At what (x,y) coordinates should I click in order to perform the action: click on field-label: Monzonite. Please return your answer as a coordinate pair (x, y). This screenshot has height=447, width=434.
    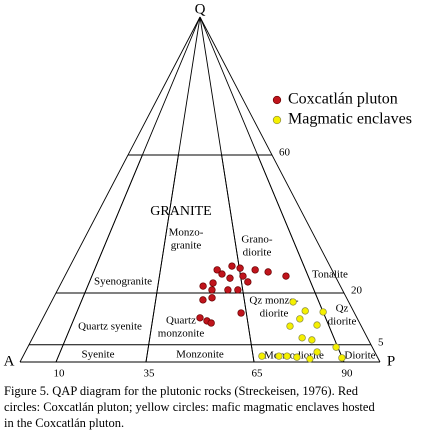
    Looking at the image, I should click on (200, 355).